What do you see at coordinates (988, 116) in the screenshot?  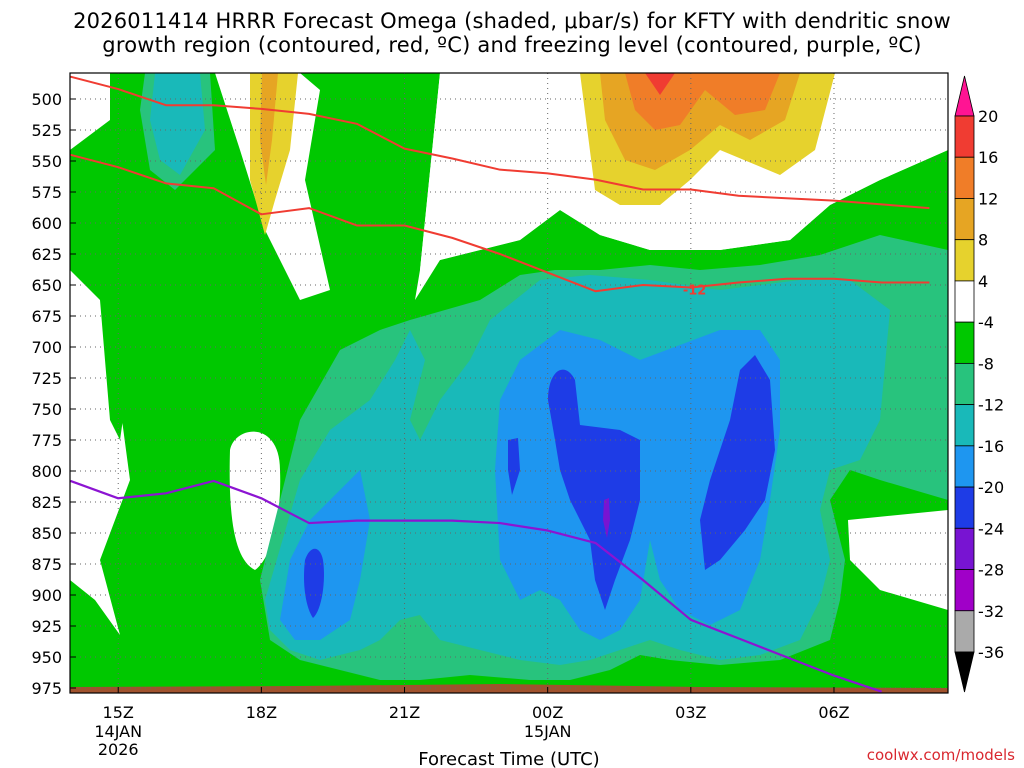 I see `colorbar-label: 20` at bounding box center [988, 116].